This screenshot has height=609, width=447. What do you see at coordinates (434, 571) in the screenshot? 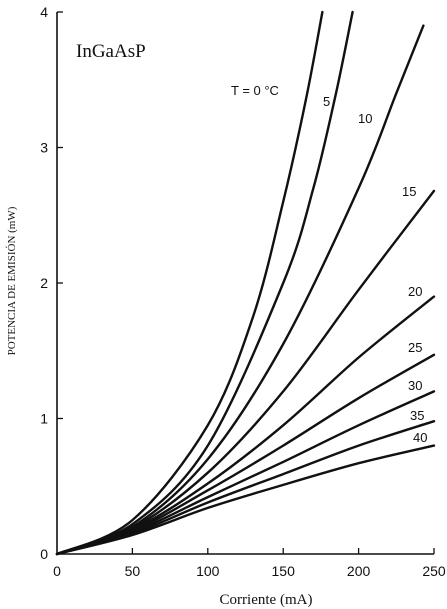
I see `x-tick-label: 250` at bounding box center [434, 571].